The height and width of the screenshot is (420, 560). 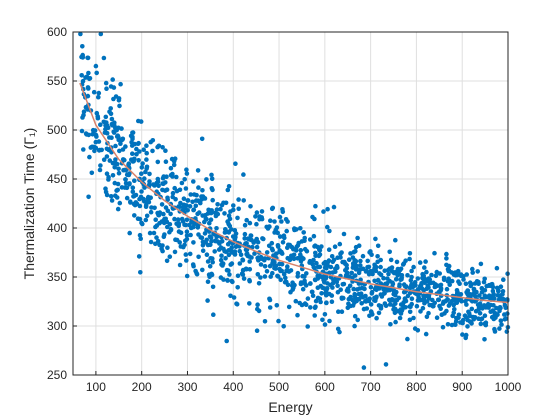 I want to click on x-tick-label: 300, so click(x=187, y=387).